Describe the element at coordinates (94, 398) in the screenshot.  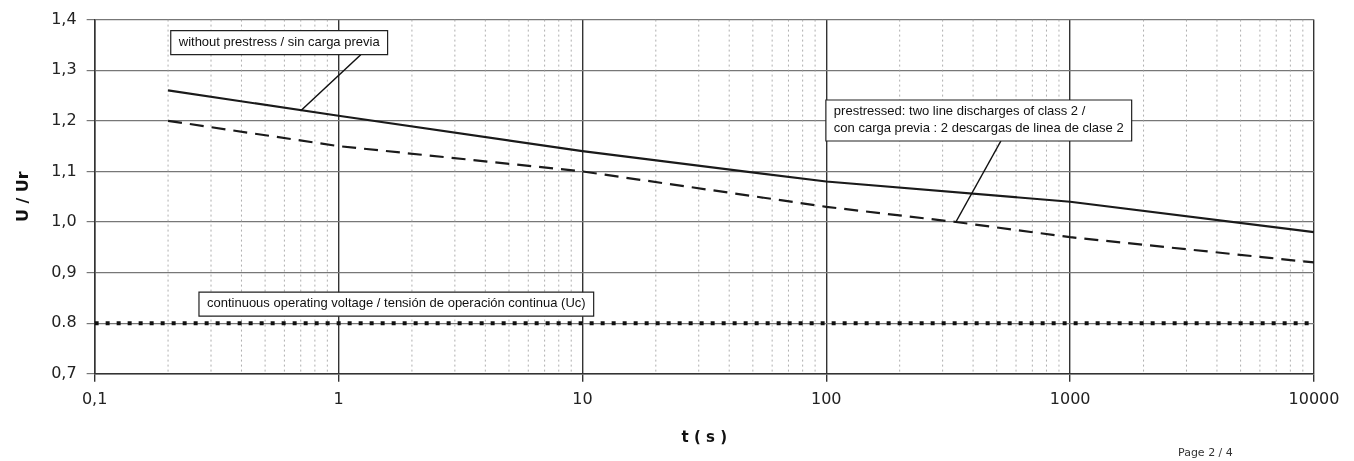
I see `x-tick-label: 0,1` at that location.